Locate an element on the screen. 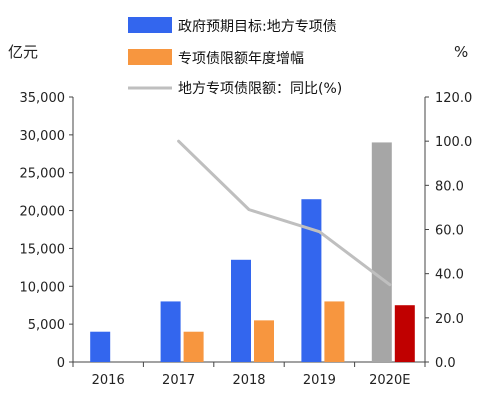 The height and width of the screenshot is (404, 491). left-tick-label: 10,000 is located at coordinates (43, 287).